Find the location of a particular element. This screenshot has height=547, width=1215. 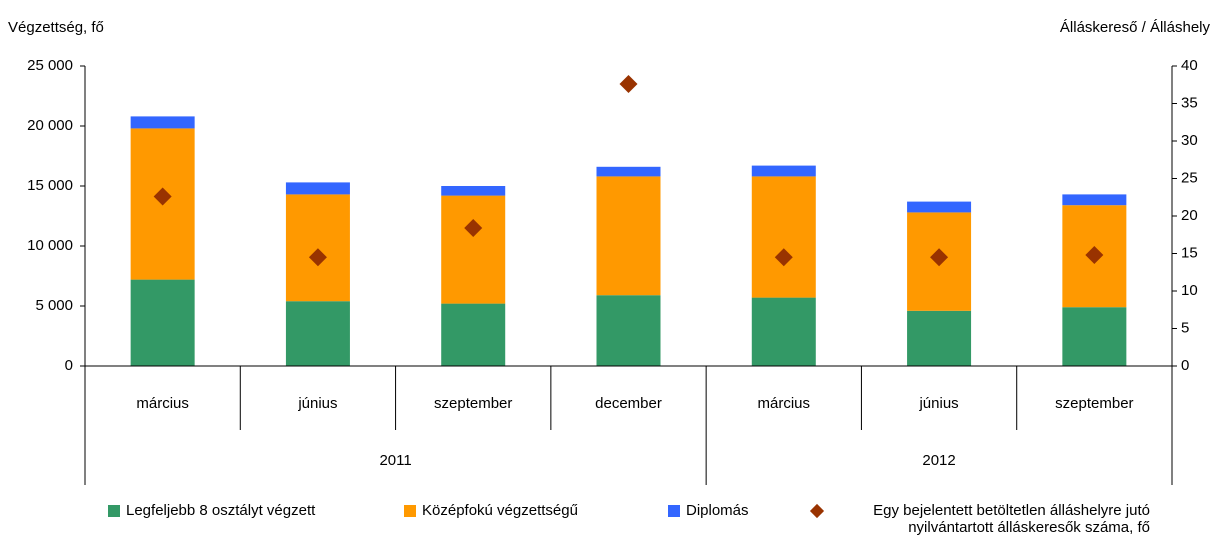

y-axis-title: Végzettség, fő is located at coordinates (56, 27).